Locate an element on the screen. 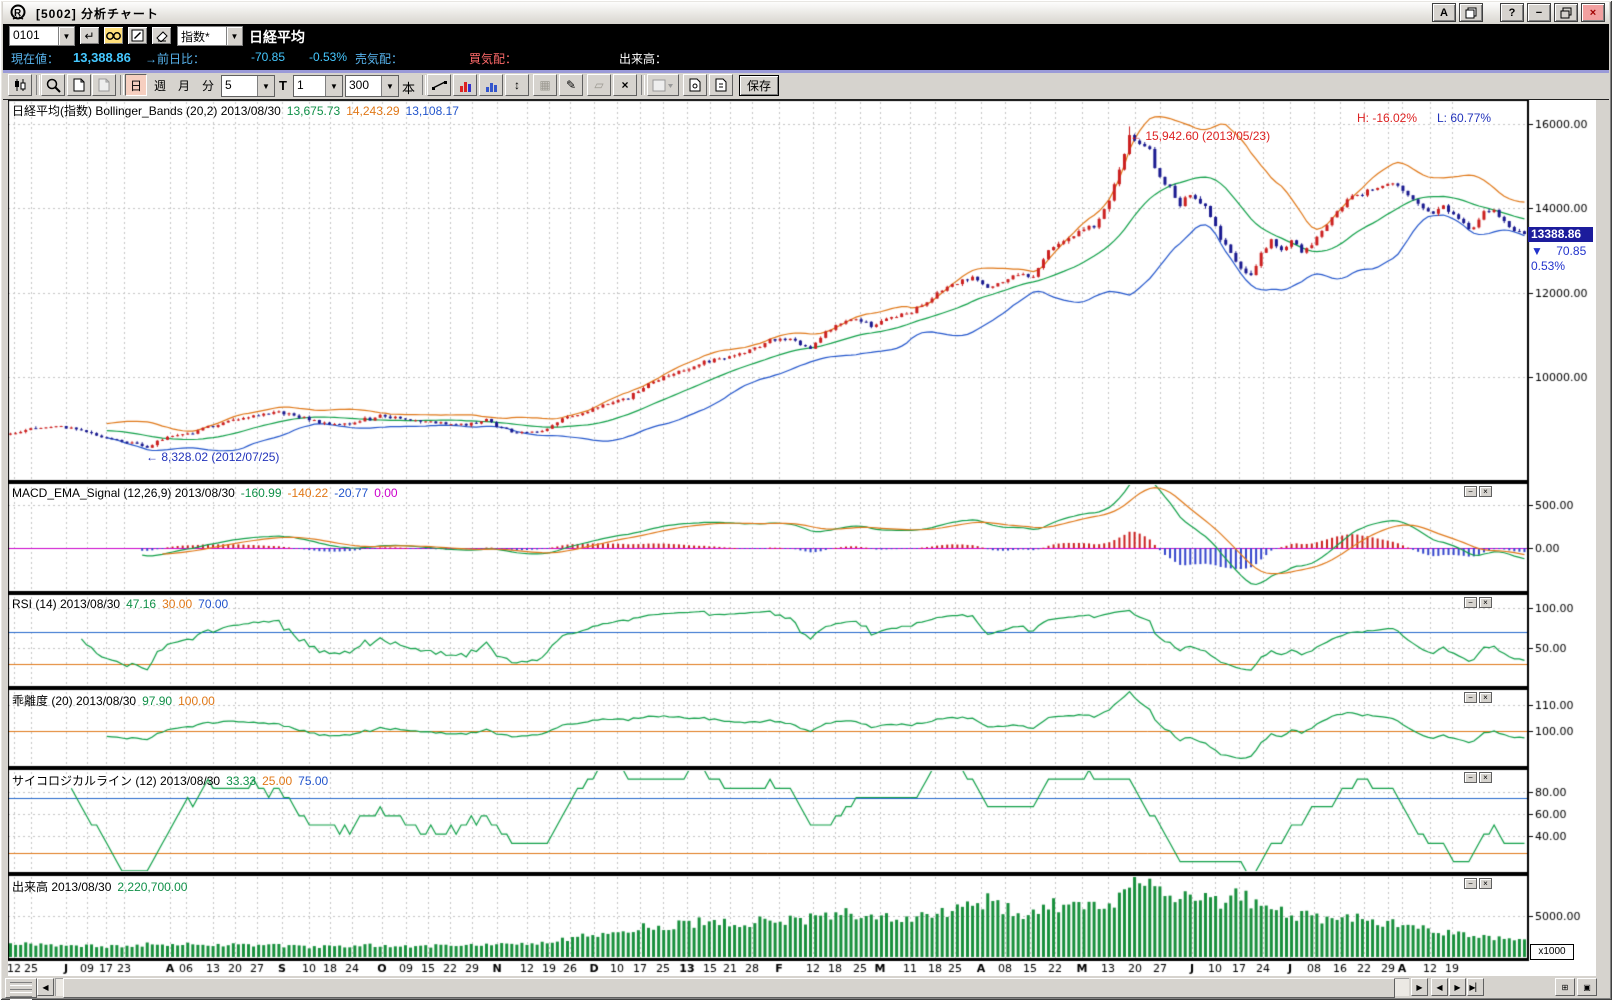 The image size is (1612, 1000). tick-interval-combo: 1 ▼ is located at coordinates (318, 86).